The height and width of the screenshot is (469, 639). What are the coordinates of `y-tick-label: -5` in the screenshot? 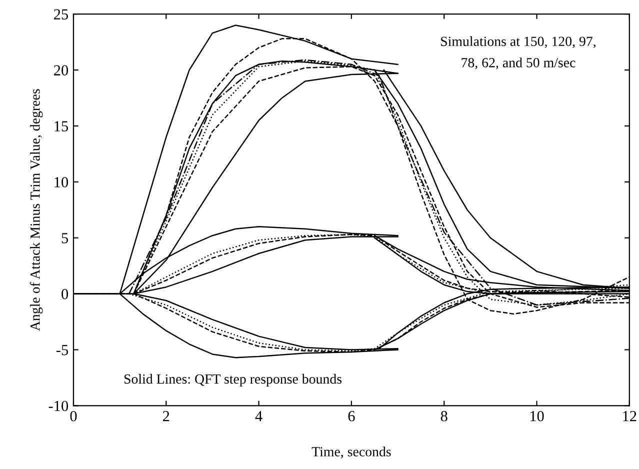 It's located at (62, 350).